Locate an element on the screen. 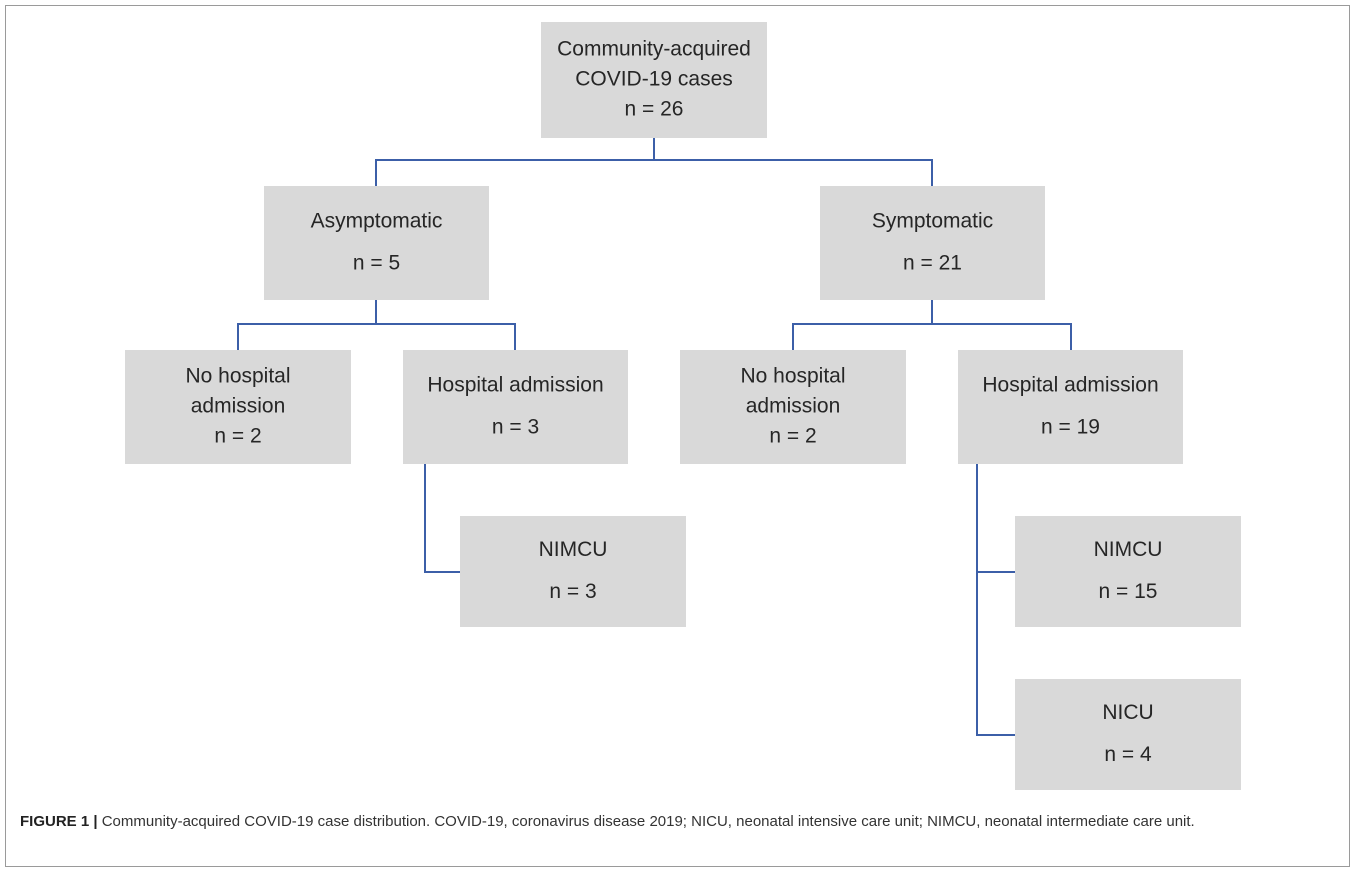 This screenshot has height=877, width=1357. node-count: n = 26 is located at coordinates (654, 109).